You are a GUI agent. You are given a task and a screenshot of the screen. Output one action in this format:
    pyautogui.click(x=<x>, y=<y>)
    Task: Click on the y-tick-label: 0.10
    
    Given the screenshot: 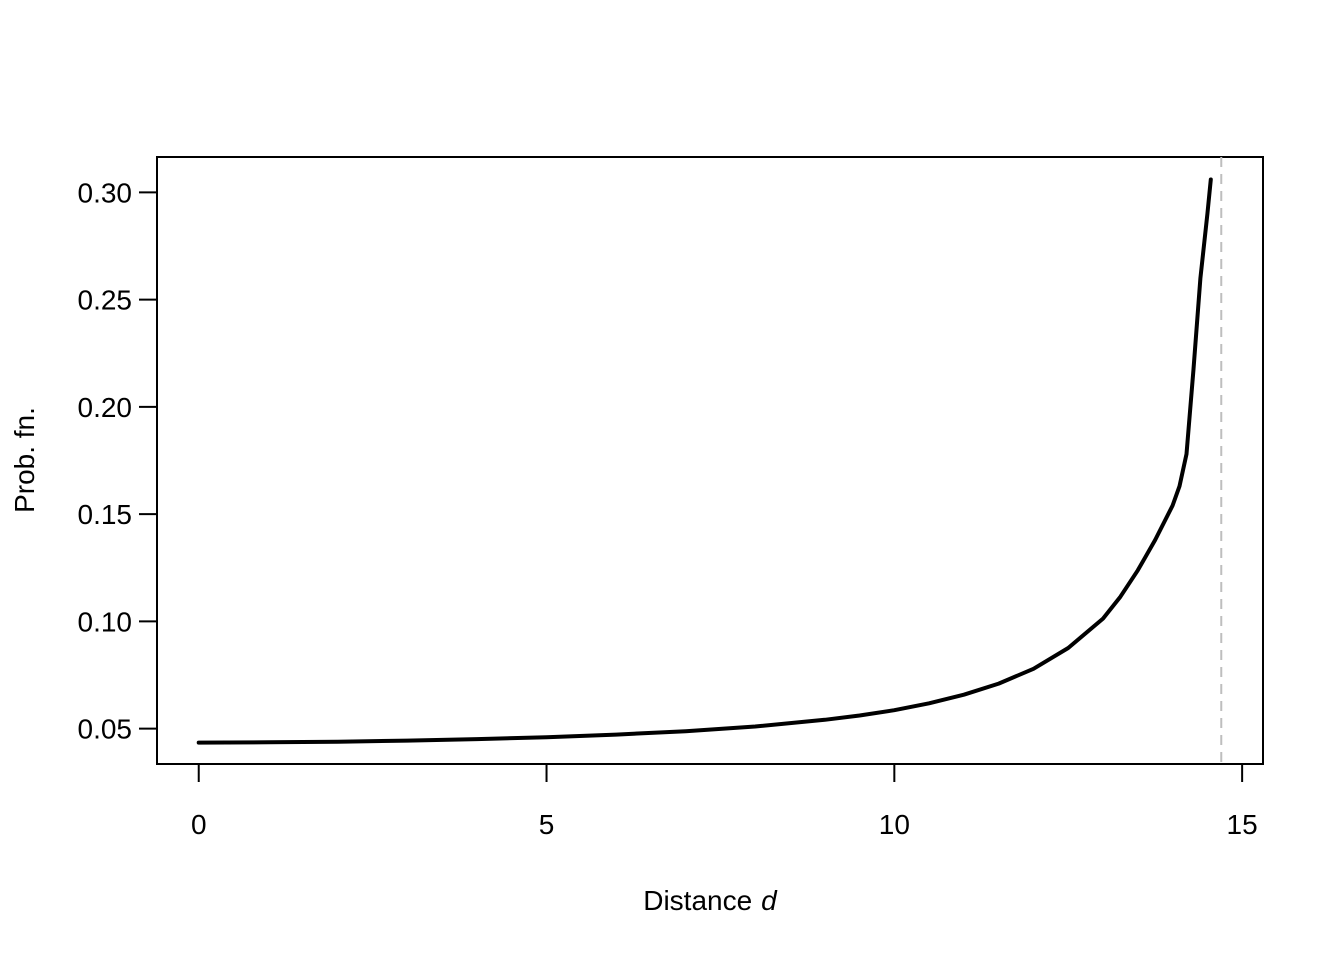 What is the action you would take?
    pyautogui.click(x=105, y=621)
    